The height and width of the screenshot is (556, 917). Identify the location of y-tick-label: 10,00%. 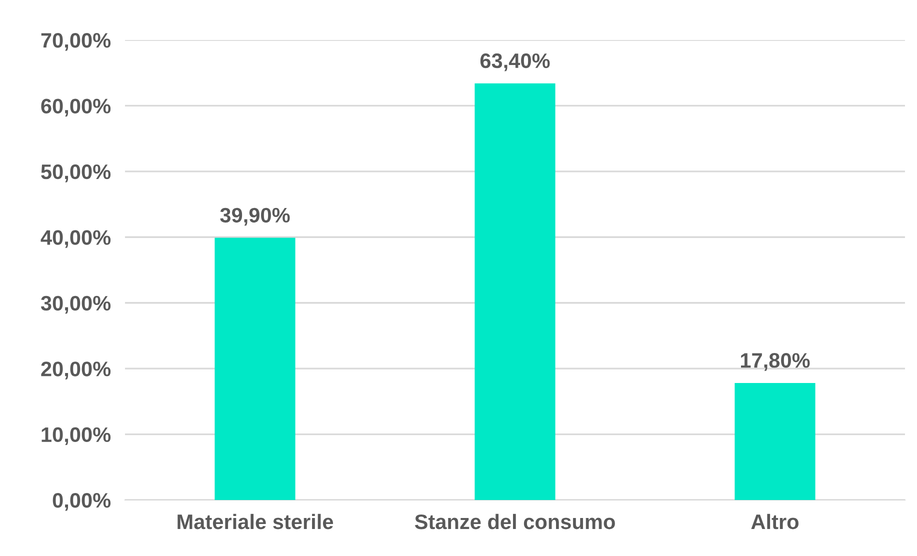
(76, 436).